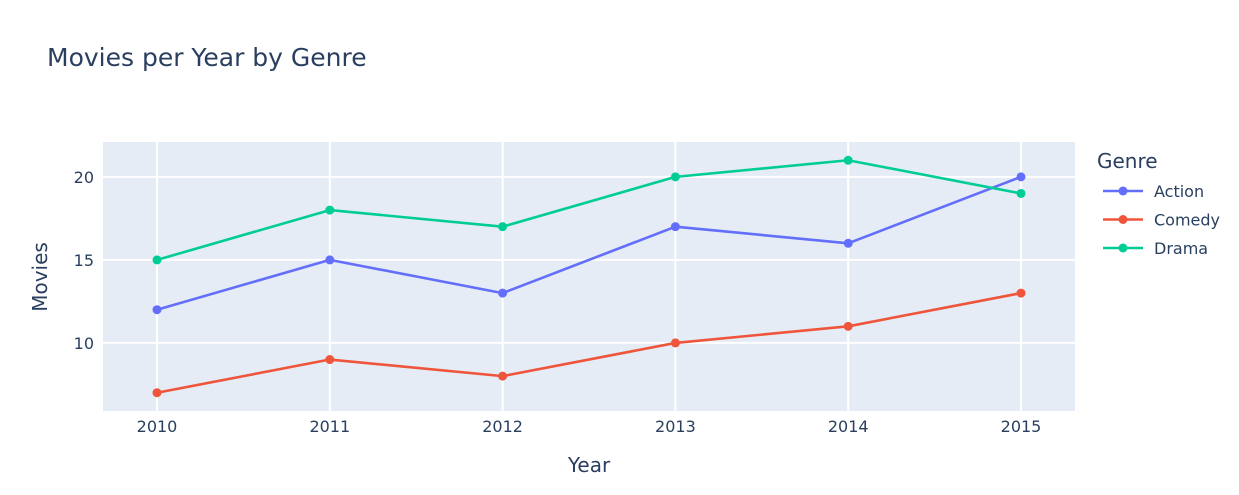 The width and height of the screenshot is (1239, 495). I want to click on legend-items: Action Comedy Drama, so click(1161, 220).